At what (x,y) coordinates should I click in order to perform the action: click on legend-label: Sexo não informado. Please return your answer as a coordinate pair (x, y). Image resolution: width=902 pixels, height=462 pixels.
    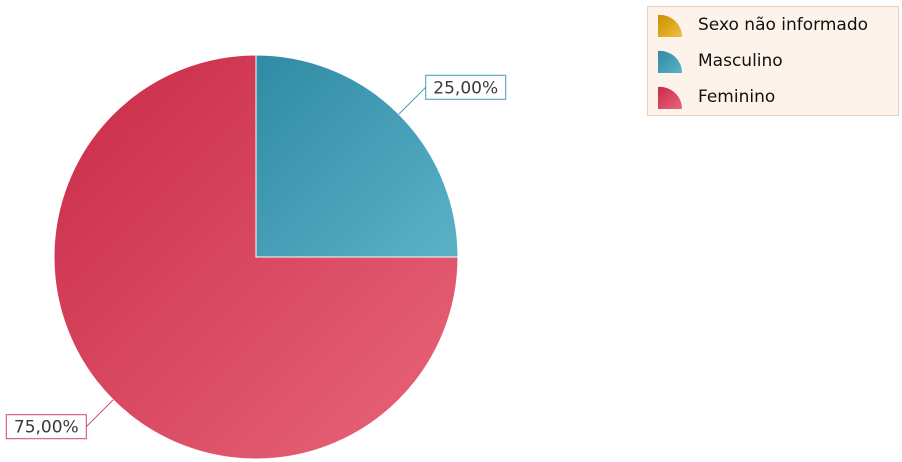
    Looking at the image, I should click on (783, 25).